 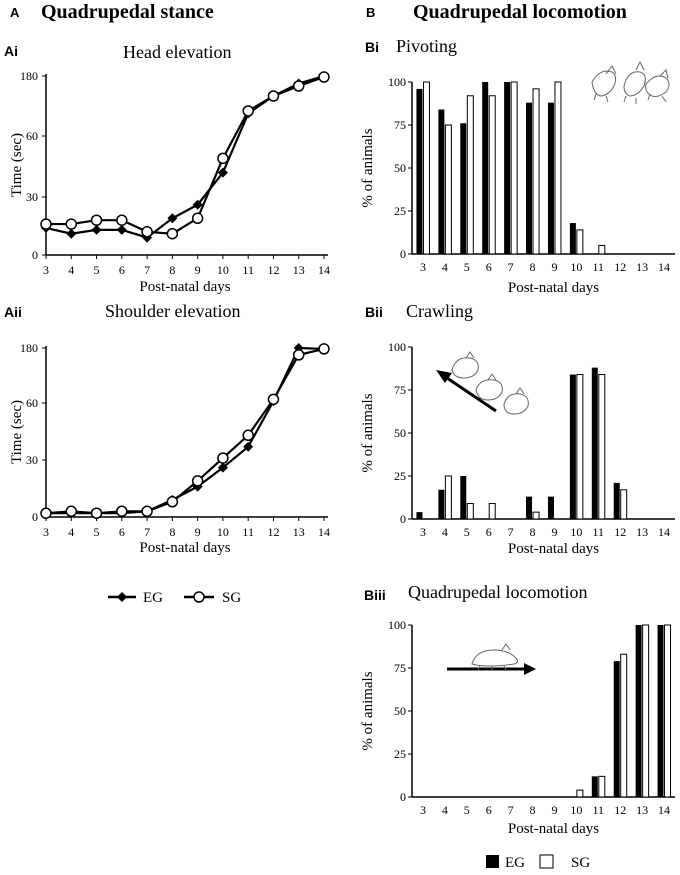 What do you see at coordinates (444, 376) in the screenshot?
I see `crawl-arrow-head` at bounding box center [444, 376].